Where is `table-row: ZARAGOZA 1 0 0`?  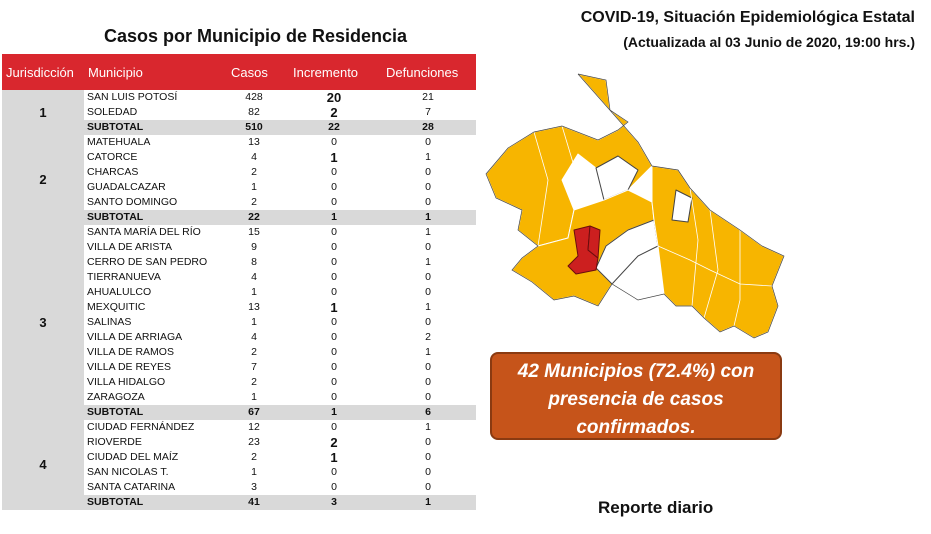
table-row: ZARAGOZA 1 0 0 is located at coordinates (280, 397).